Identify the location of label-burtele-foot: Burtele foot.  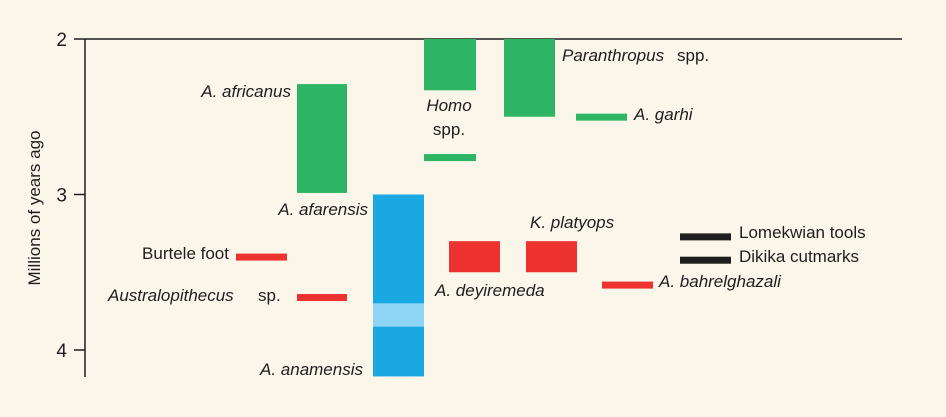
(185, 253).